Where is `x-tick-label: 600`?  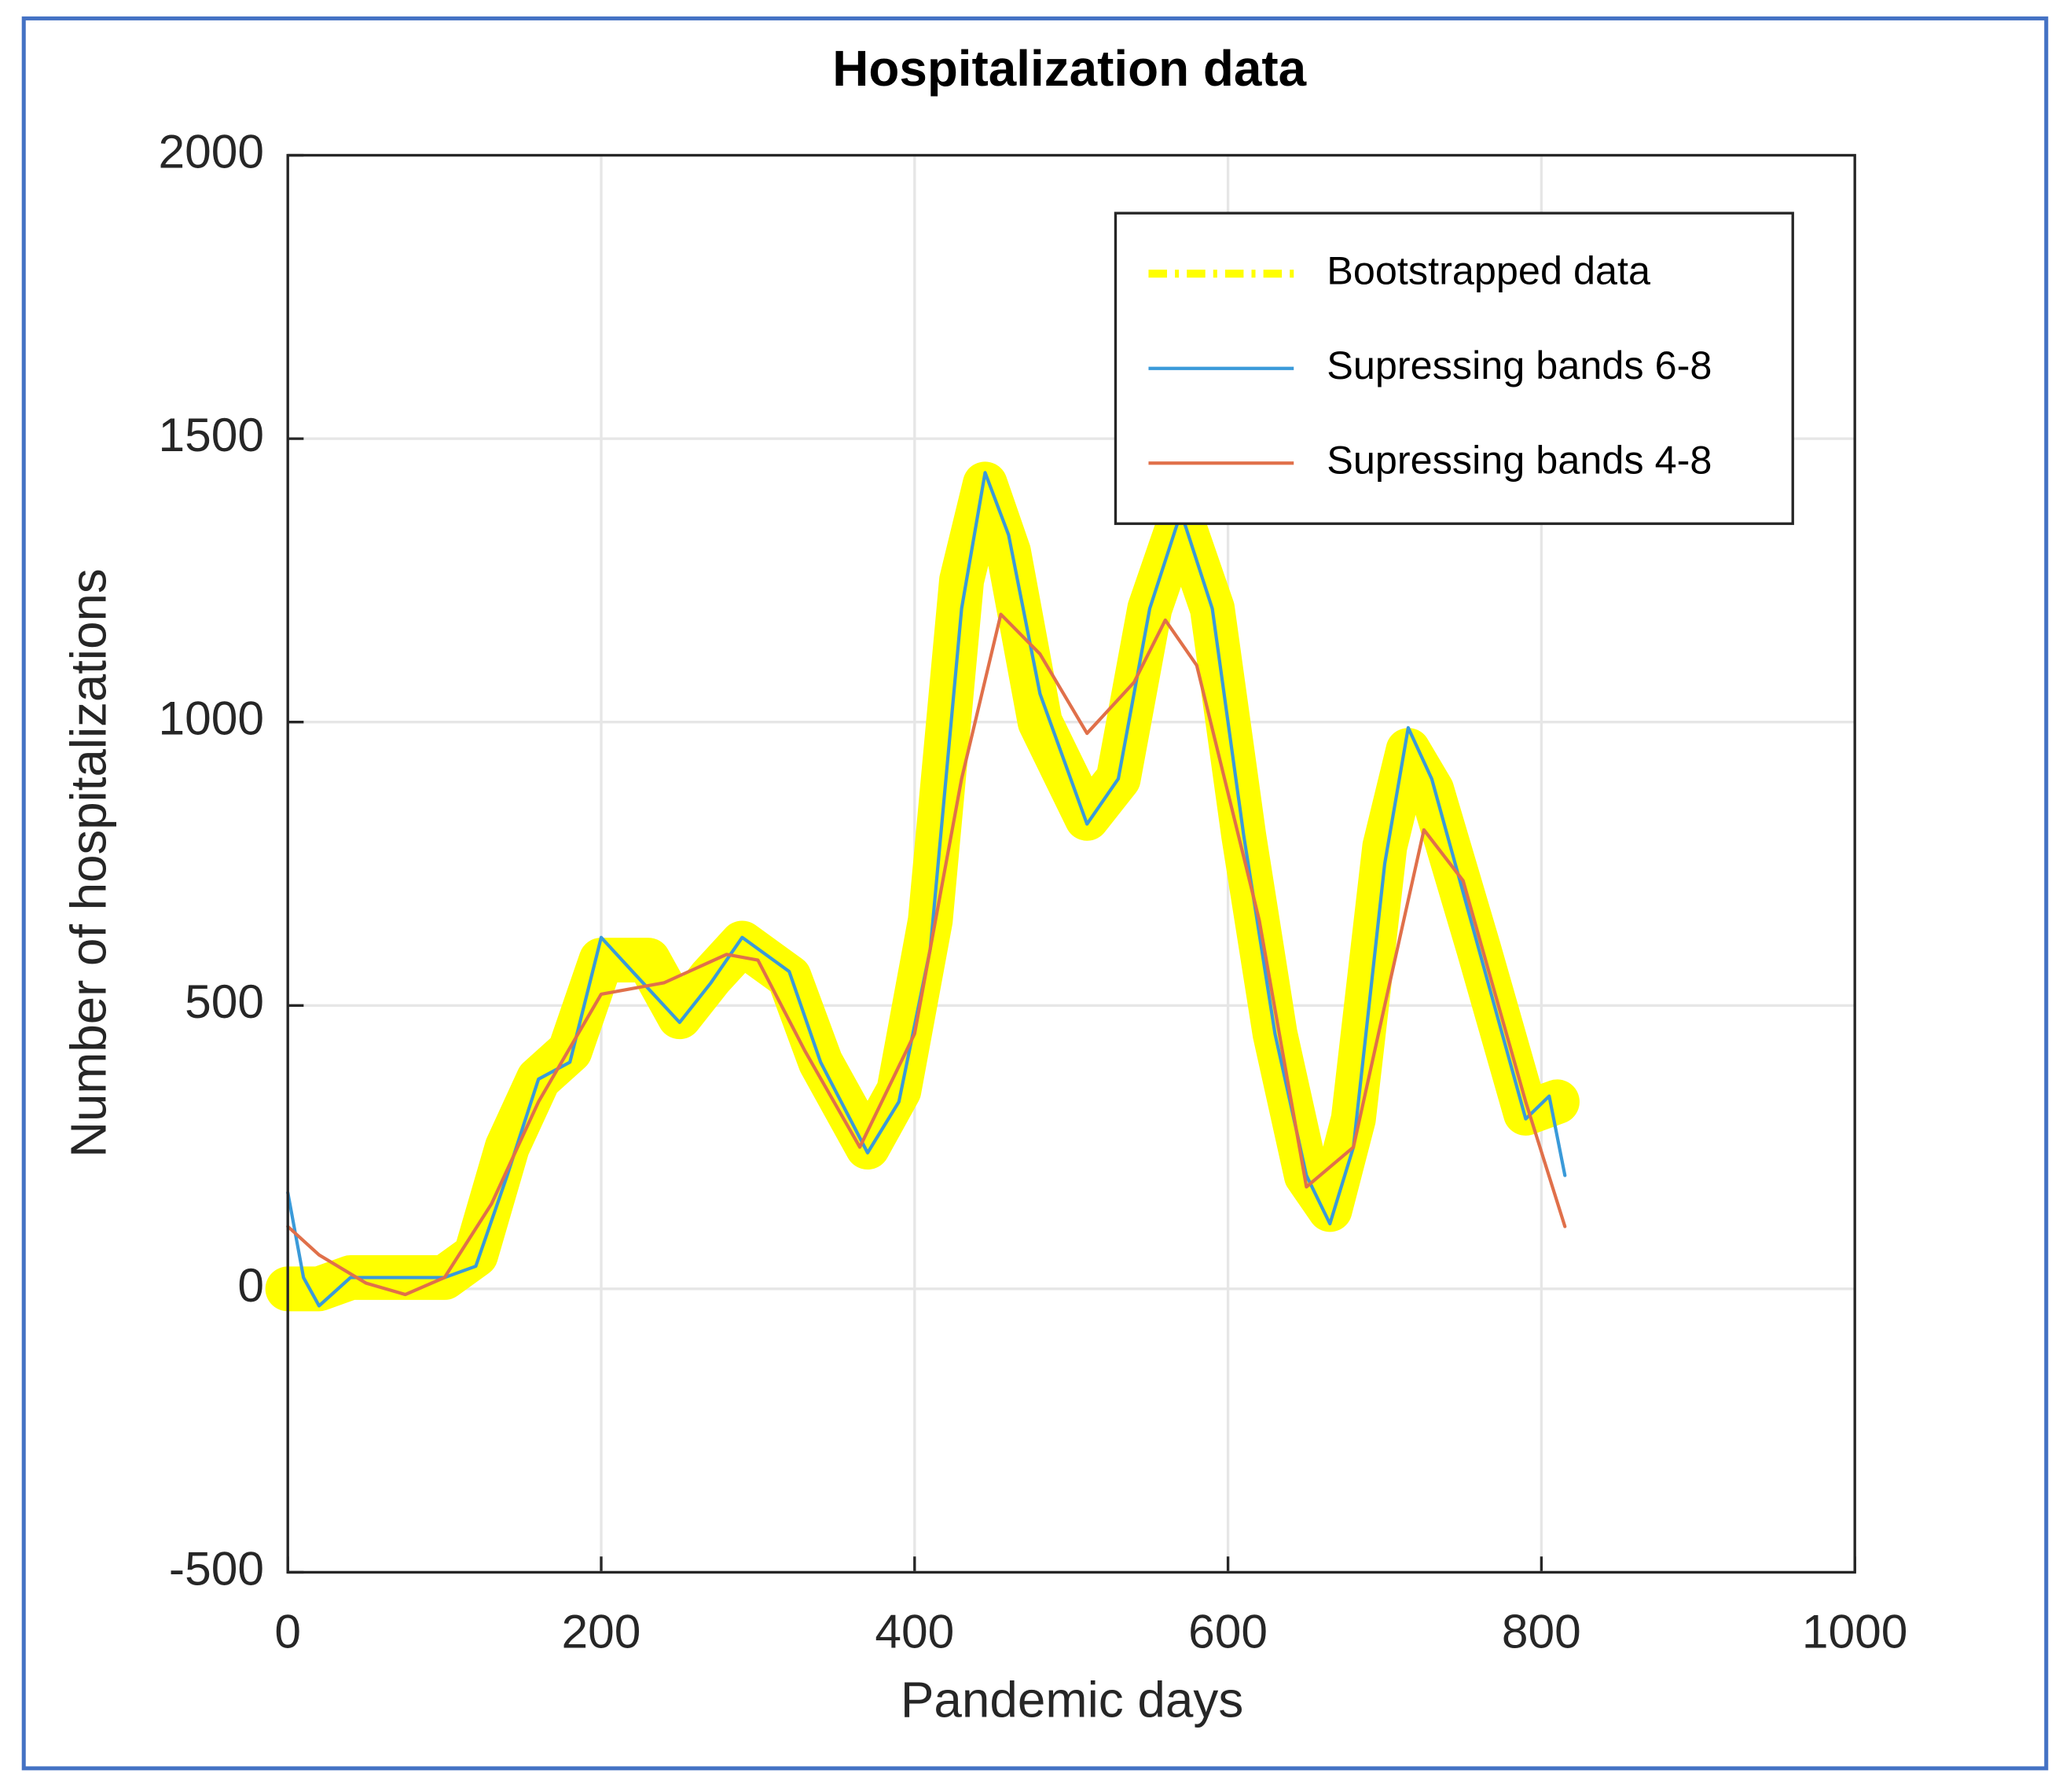
x-tick-label: 600 is located at coordinates (1228, 1631).